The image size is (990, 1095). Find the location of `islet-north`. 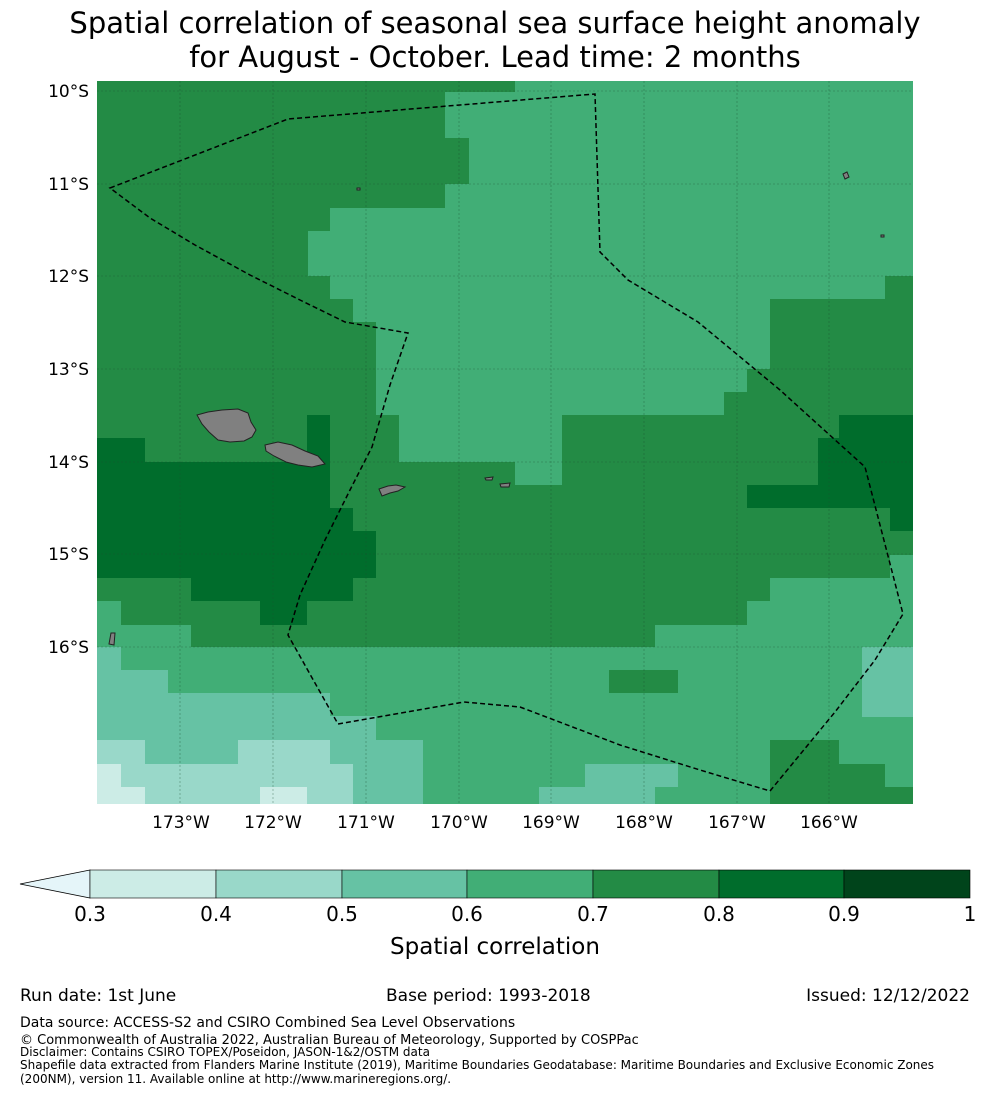

islet-north is located at coordinates (358, 189).